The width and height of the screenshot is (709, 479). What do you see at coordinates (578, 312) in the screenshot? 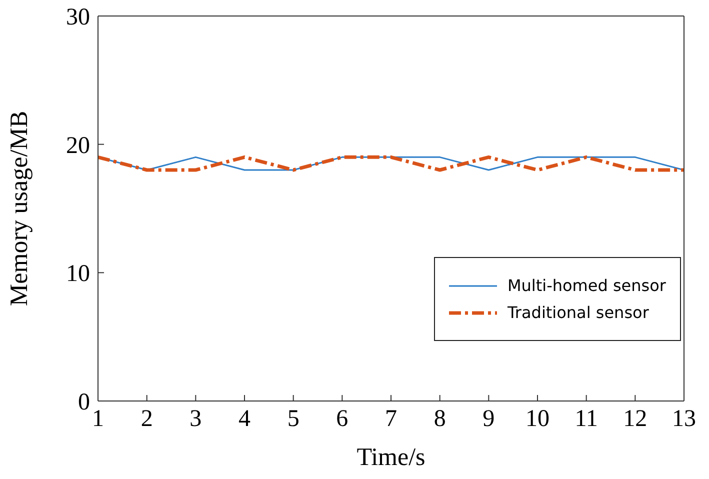
I see `legend-label: Traditional sensor` at bounding box center [578, 312].